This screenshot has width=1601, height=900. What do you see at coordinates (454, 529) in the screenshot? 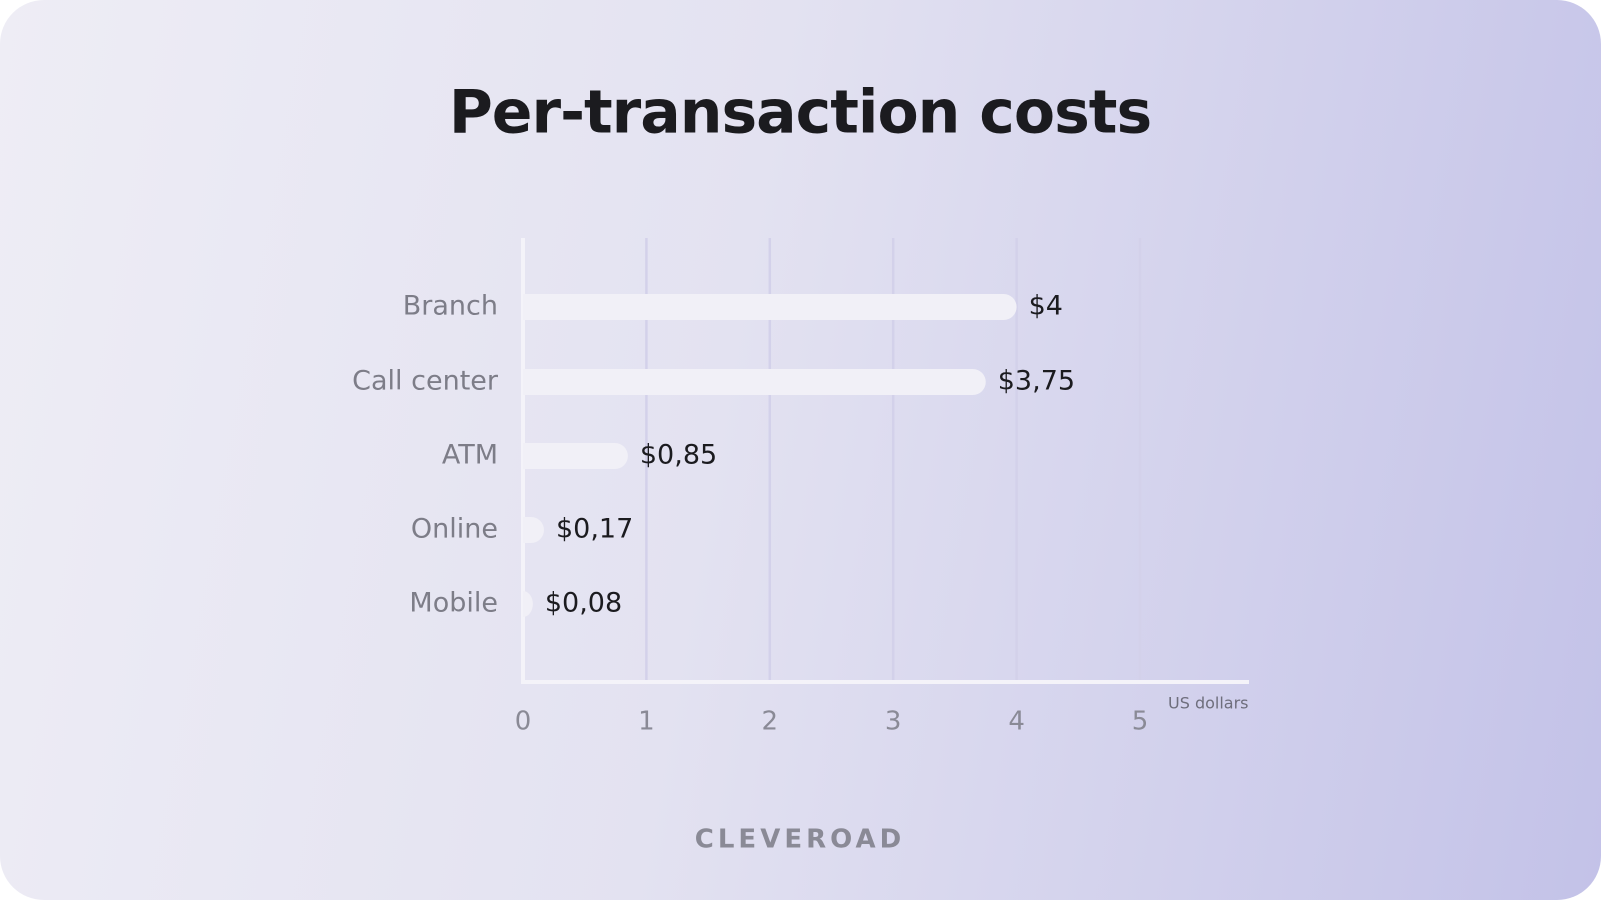
I see `y-tick-label: Online` at bounding box center [454, 529].